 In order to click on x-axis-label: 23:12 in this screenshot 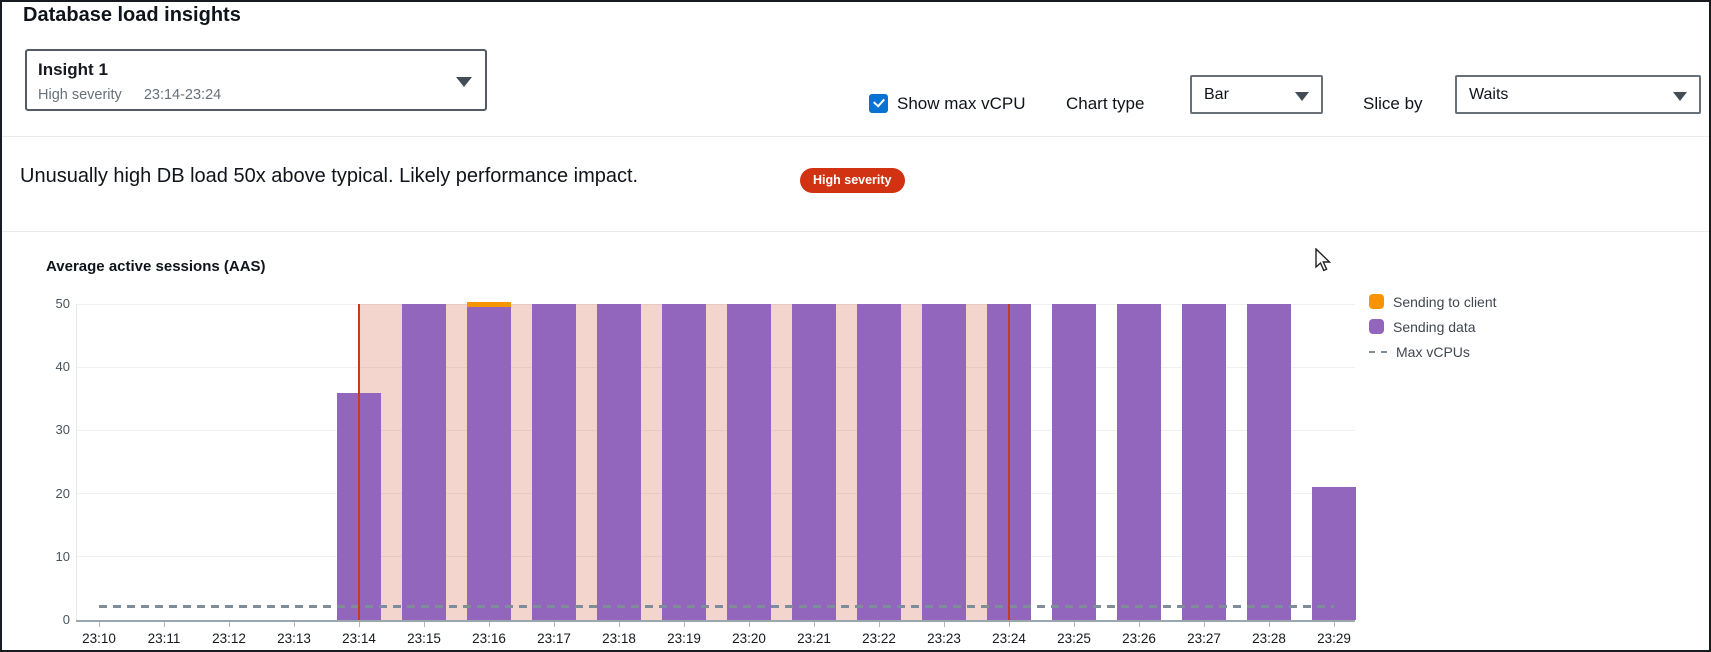, I will do `click(229, 638)`.